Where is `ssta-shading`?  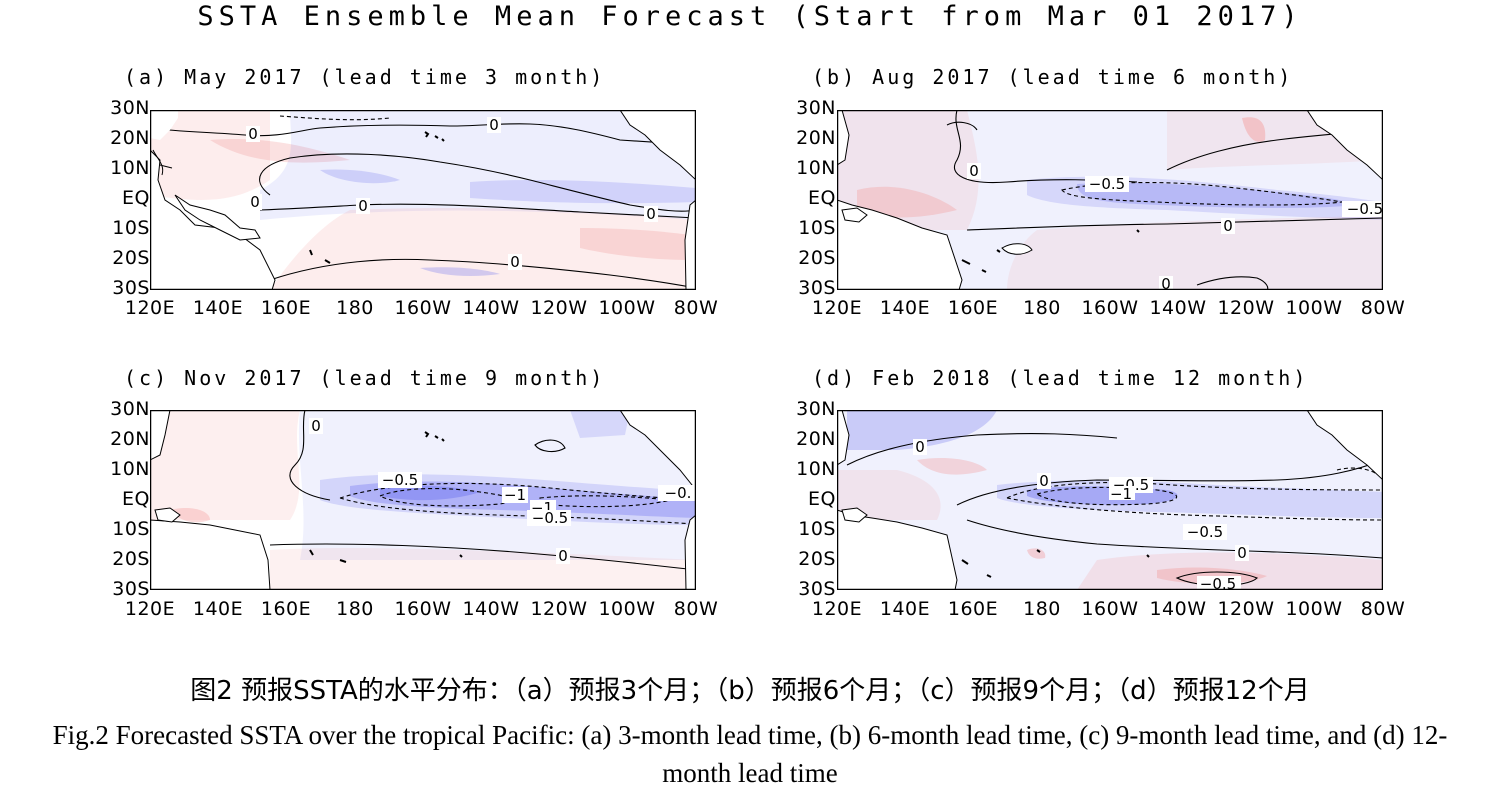
ssta-shading is located at coordinates (423, 200).